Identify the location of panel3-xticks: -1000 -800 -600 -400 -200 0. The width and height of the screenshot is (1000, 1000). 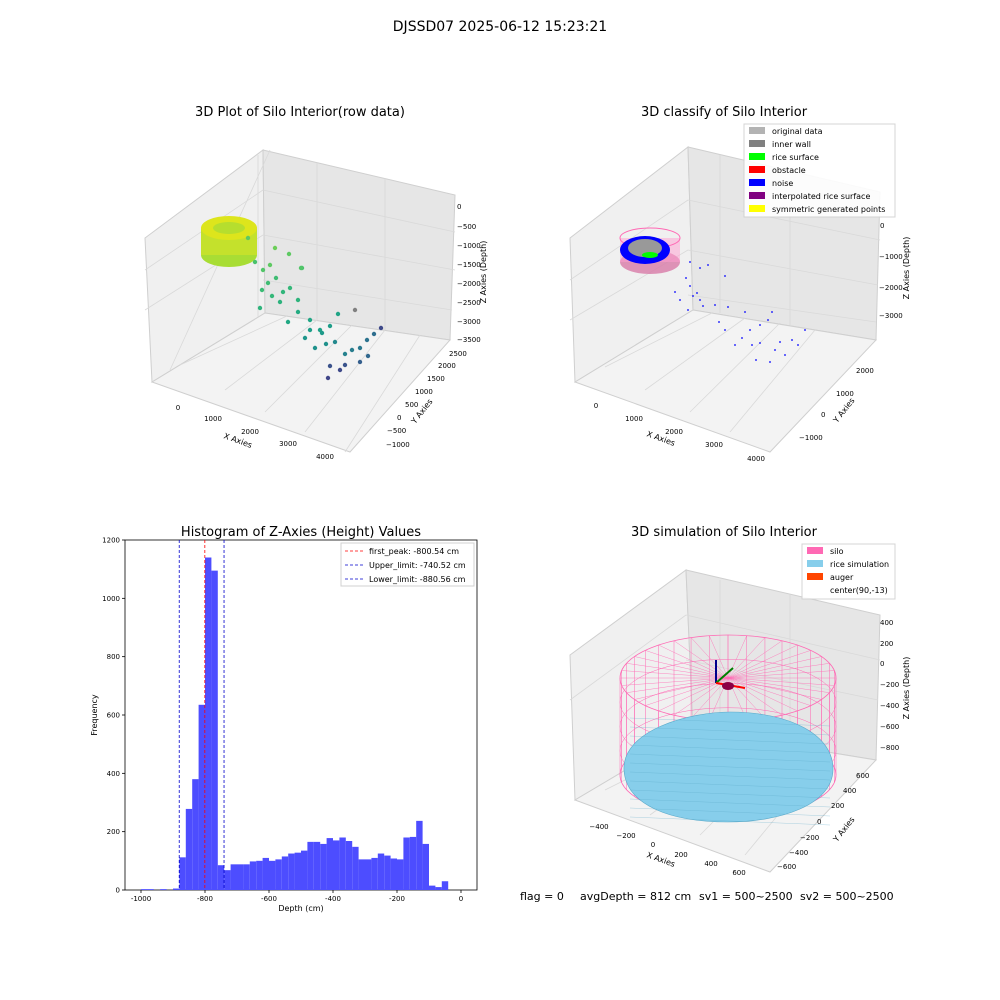
(297, 896).